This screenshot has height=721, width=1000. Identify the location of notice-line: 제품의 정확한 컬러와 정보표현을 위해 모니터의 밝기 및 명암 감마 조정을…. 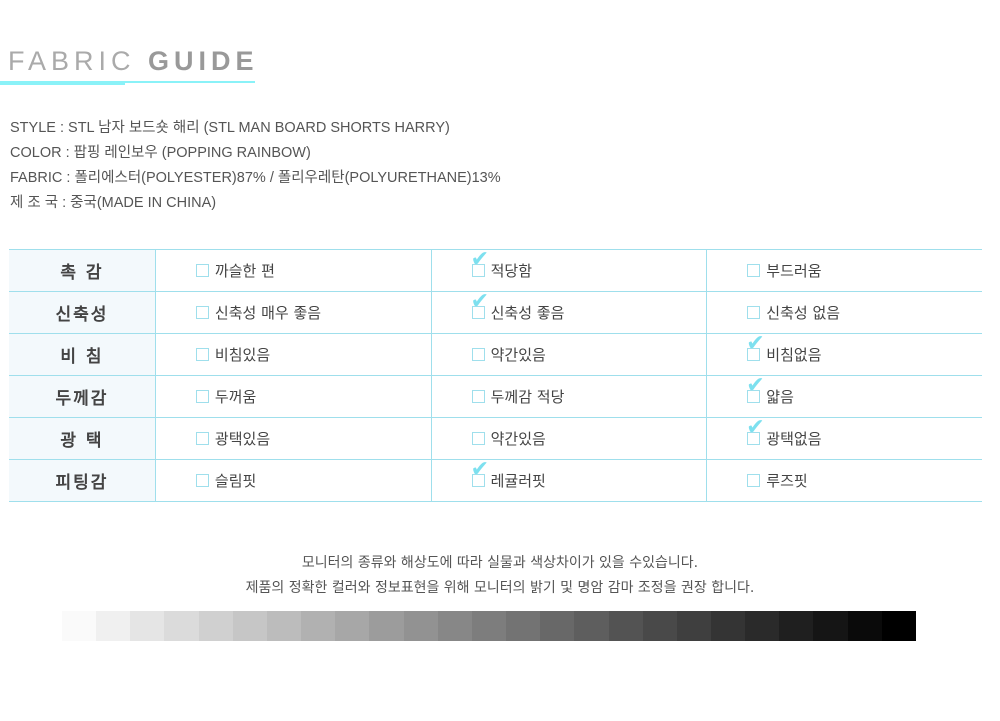
(500, 588).